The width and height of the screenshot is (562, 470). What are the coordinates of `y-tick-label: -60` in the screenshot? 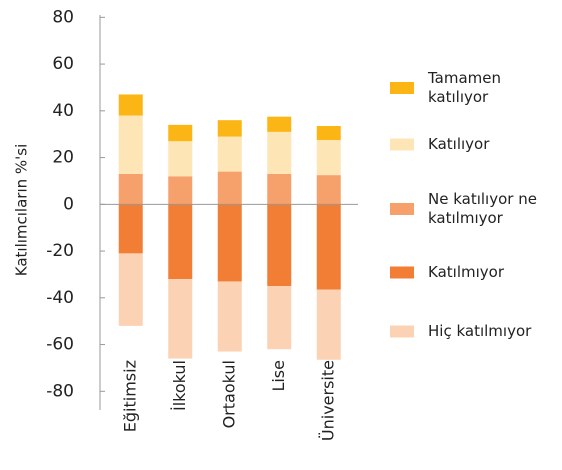 It's located at (60, 345).